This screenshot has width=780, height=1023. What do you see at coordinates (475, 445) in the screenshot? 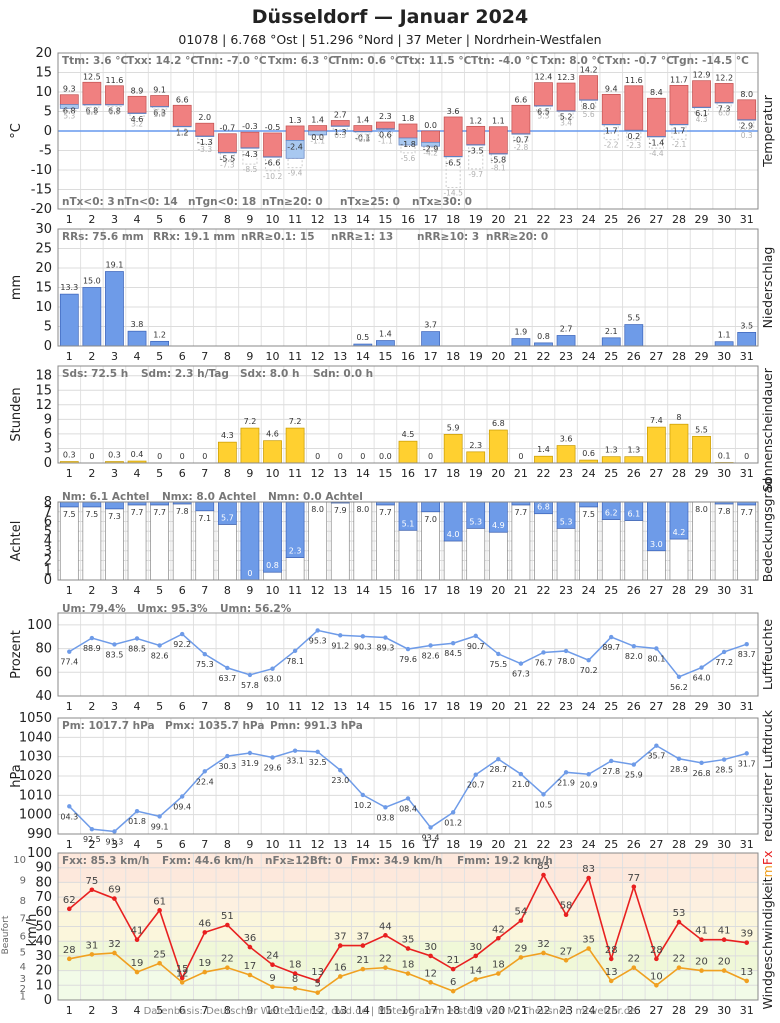
I see `sunshine-label: 2.3` at bounding box center [475, 445].